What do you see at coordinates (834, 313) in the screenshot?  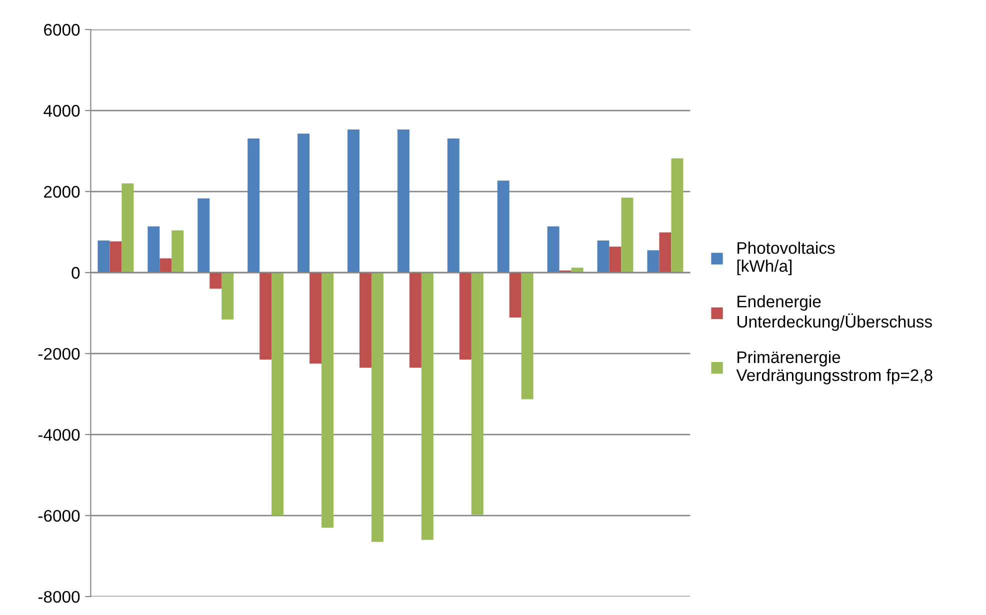 I see `legend-label: Endenergie Unterdeckung/Überschuss` at bounding box center [834, 313].